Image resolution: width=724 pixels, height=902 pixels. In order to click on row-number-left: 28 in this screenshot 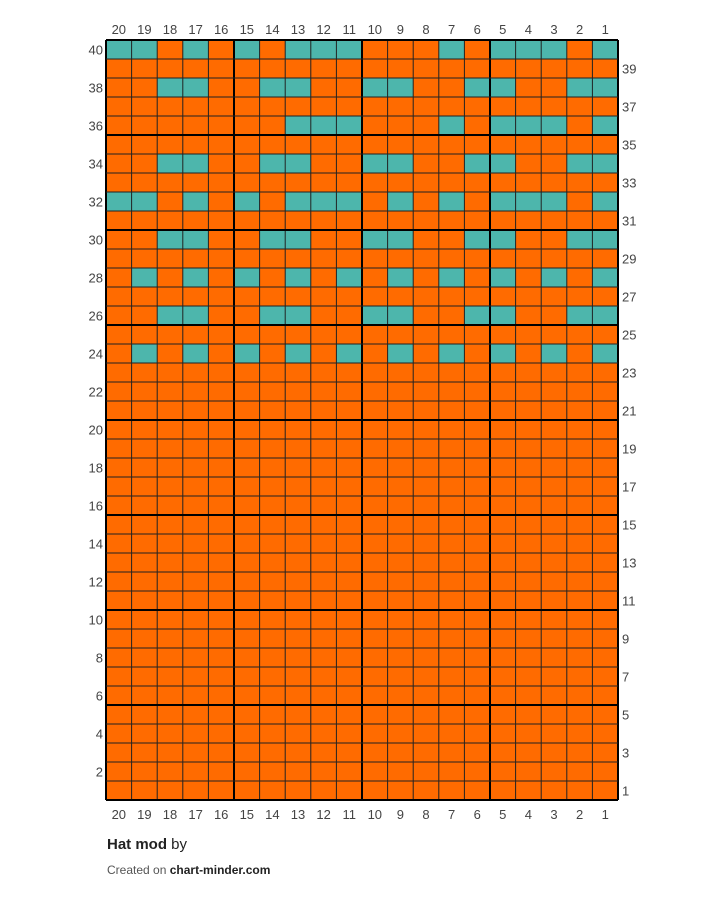, I will do `click(96, 278)`.